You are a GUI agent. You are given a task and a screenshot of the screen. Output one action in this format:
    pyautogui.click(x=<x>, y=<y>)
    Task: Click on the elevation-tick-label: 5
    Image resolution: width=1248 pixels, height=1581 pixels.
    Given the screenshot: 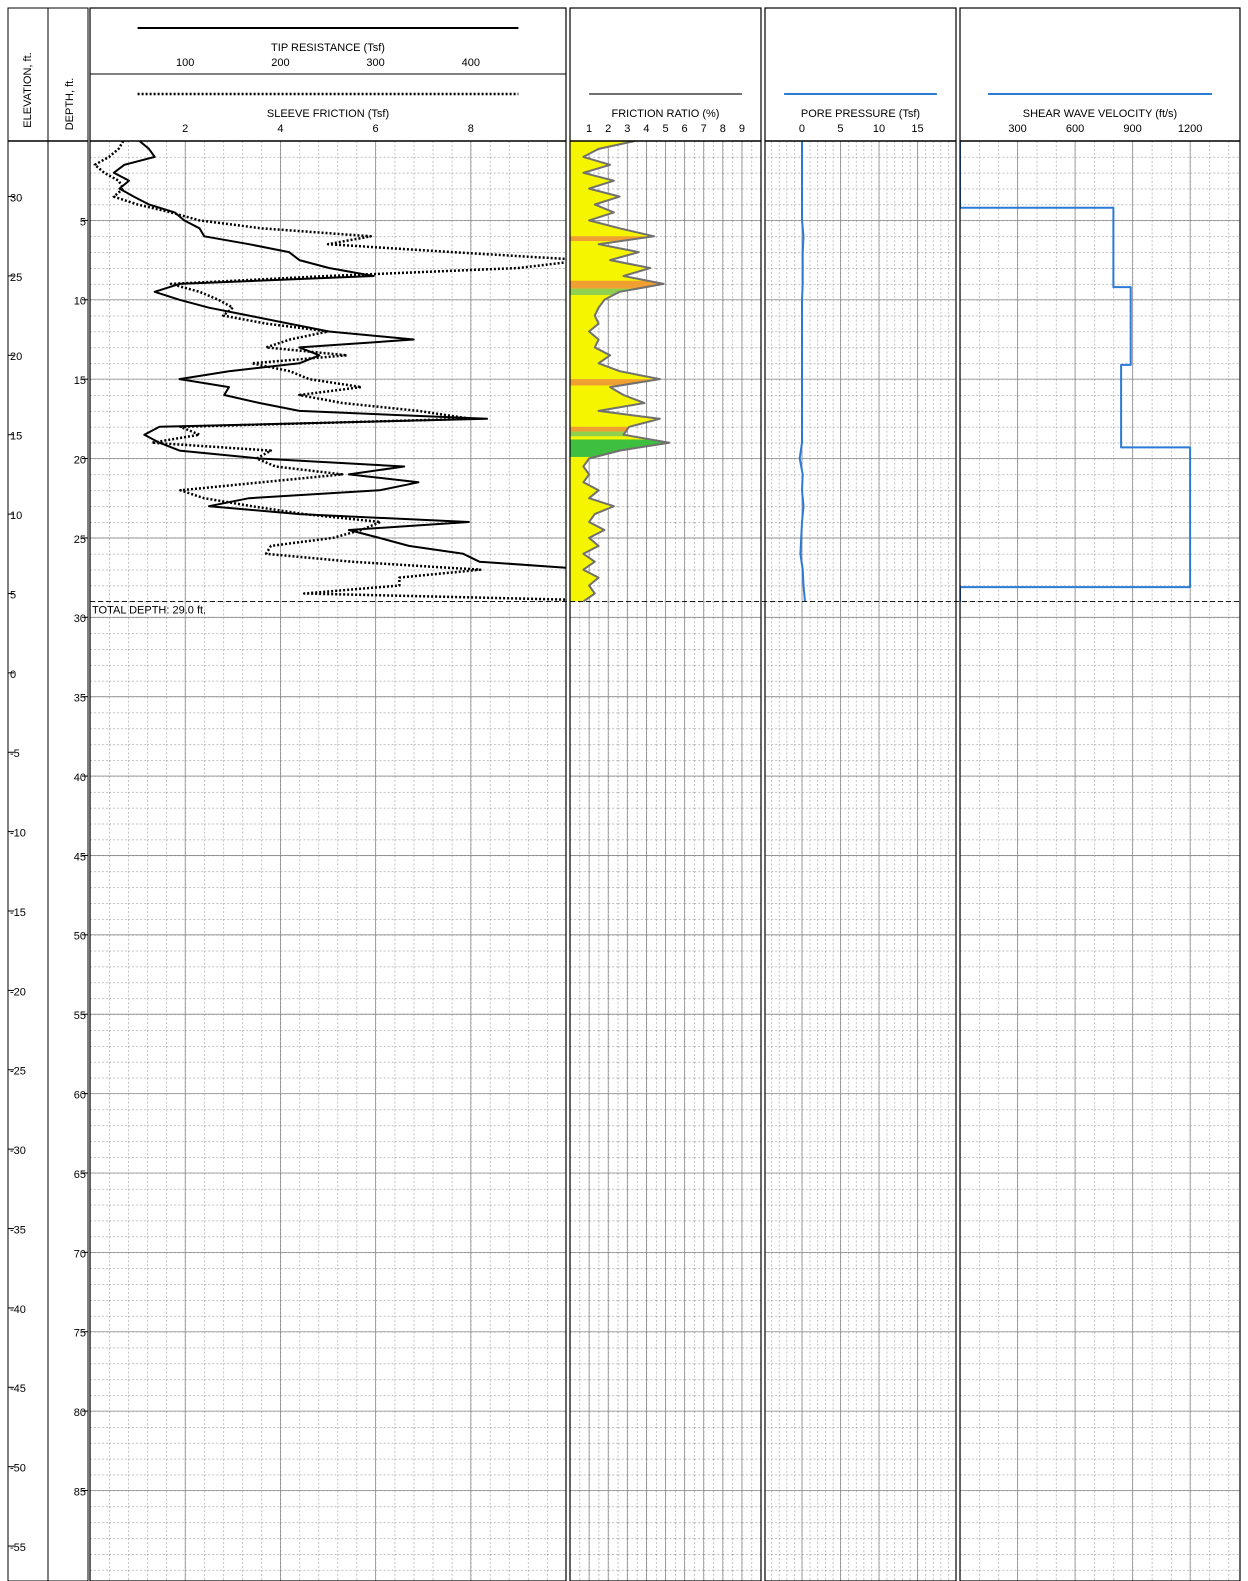 What is the action you would take?
    pyautogui.click(x=13, y=595)
    